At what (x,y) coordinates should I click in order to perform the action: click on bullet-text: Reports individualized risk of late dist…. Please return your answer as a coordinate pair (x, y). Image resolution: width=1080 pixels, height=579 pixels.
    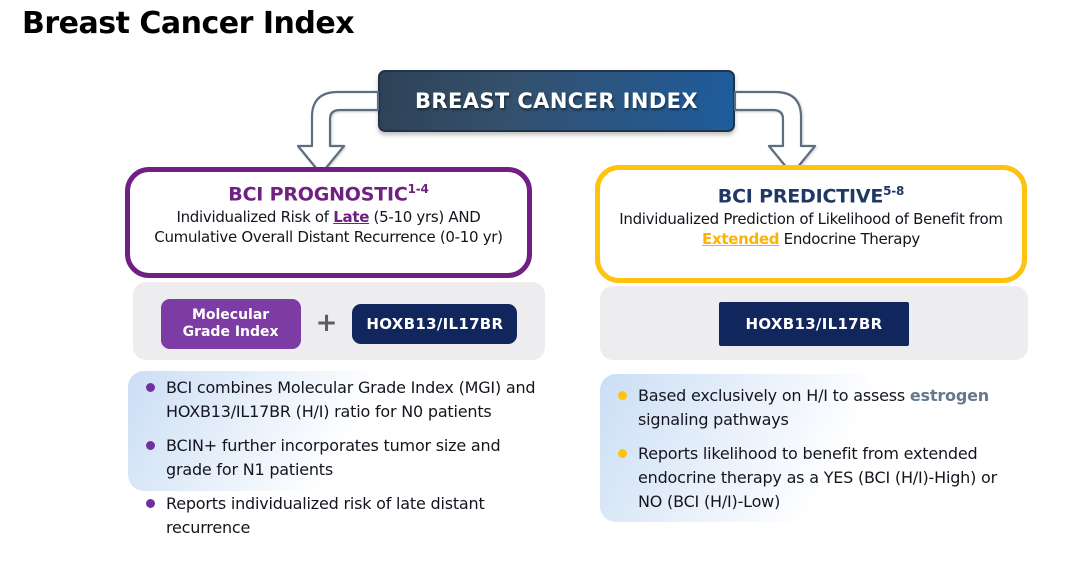
    Looking at the image, I should click on (325, 515).